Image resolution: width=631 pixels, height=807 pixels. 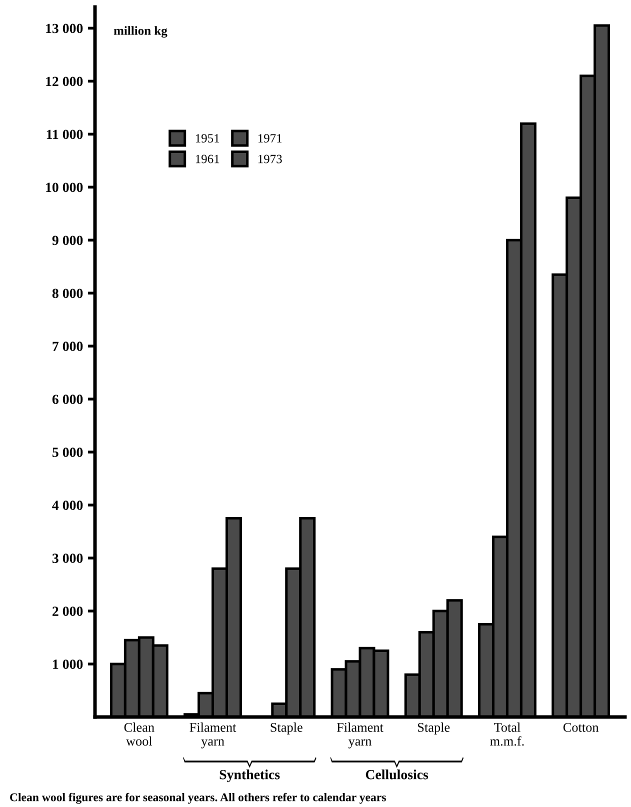 I want to click on y-axis-title: million kg, so click(x=141, y=32).